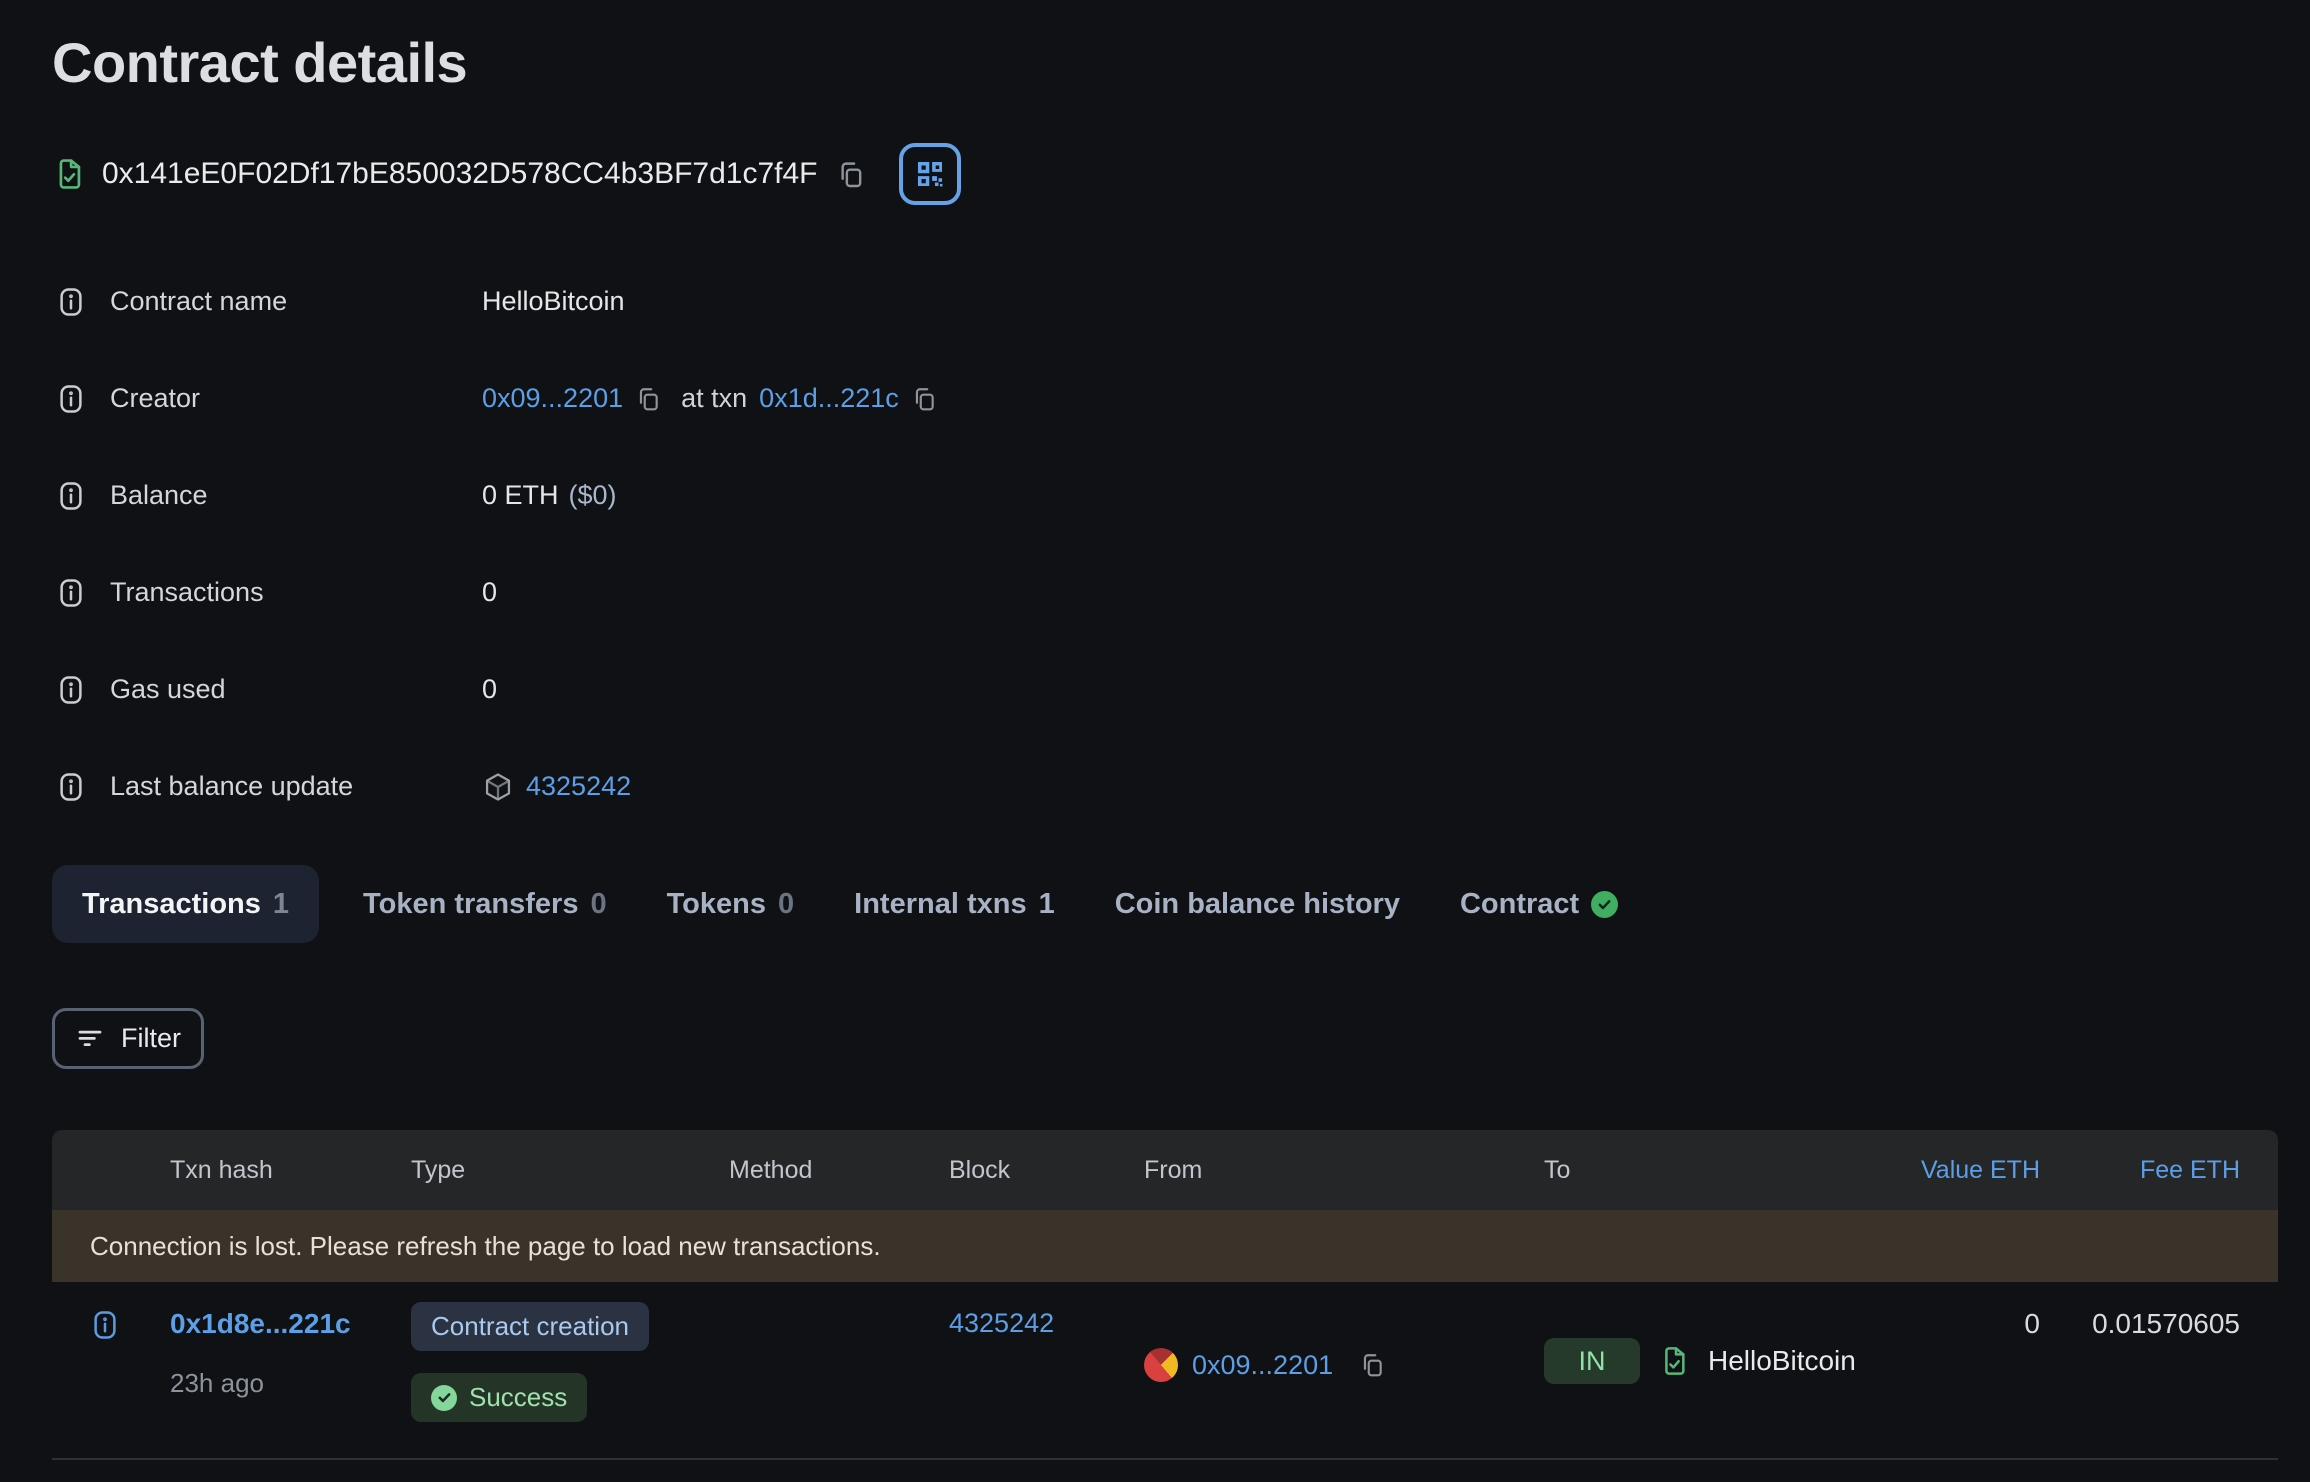 The width and height of the screenshot is (2310, 1482). Describe the element at coordinates (839, 1352) in the screenshot. I see `txn-method-cell` at that location.